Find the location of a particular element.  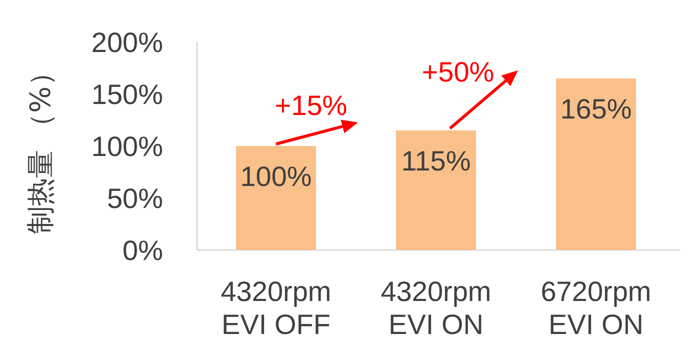

y-tick-label: 200% is located at coordinates (127, 42).